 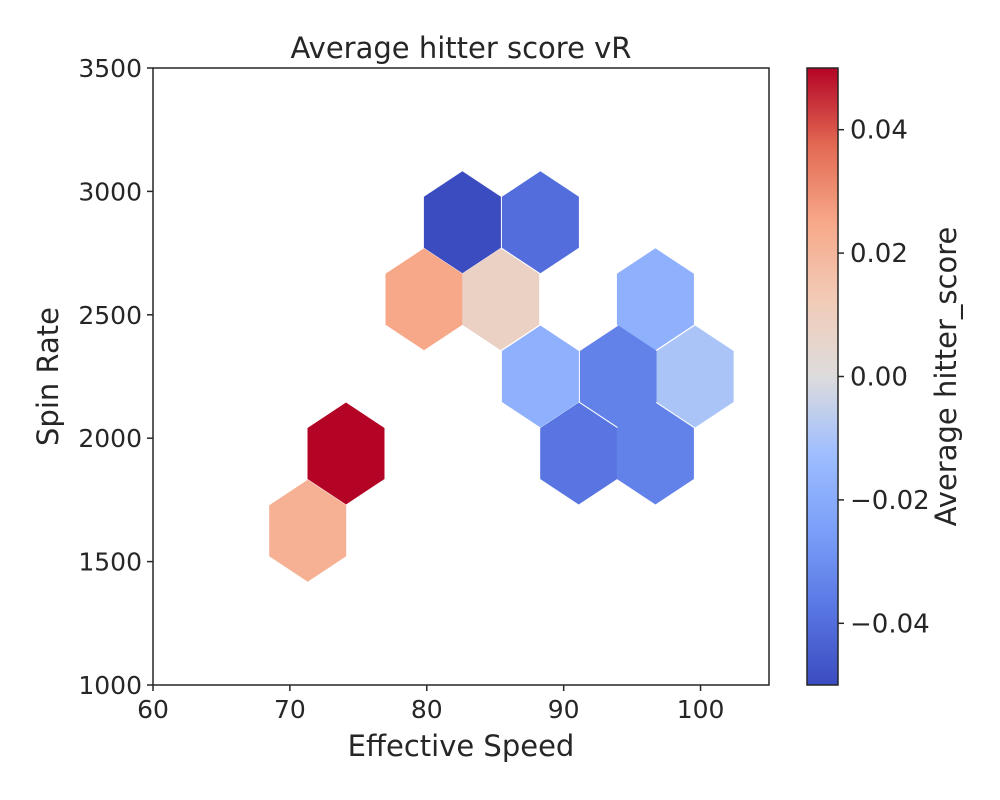 What do you see at coordinates (110, 438) in the screenshot?
I see `y-tick-label: 2000` at bounding box center [110, 438].